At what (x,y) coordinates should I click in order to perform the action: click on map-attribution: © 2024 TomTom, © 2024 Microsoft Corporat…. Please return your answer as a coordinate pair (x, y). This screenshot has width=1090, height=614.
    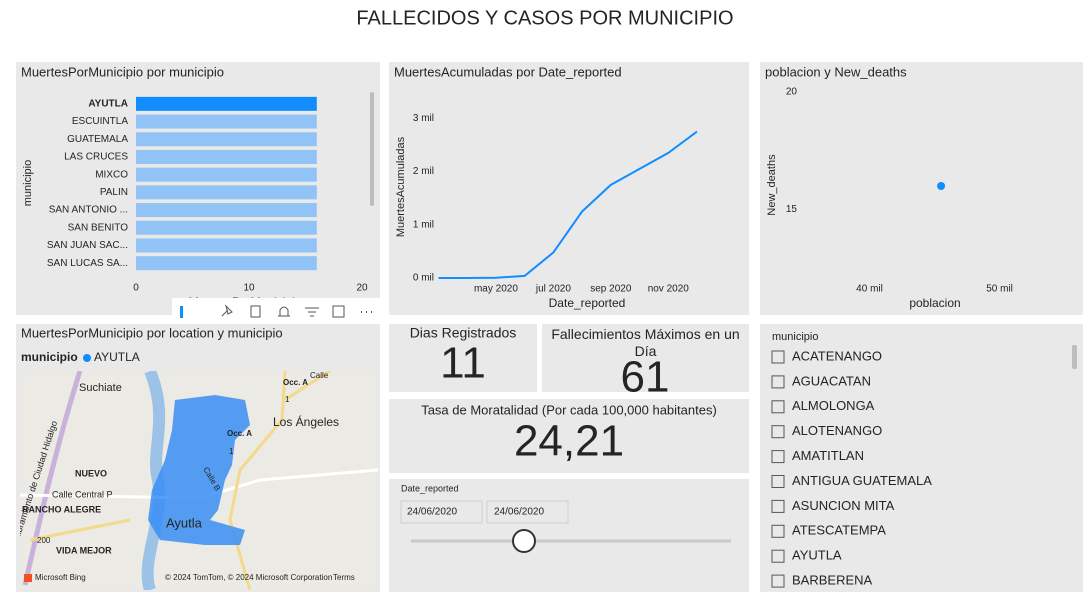
    Looking at the image, I should click on (248, 577).